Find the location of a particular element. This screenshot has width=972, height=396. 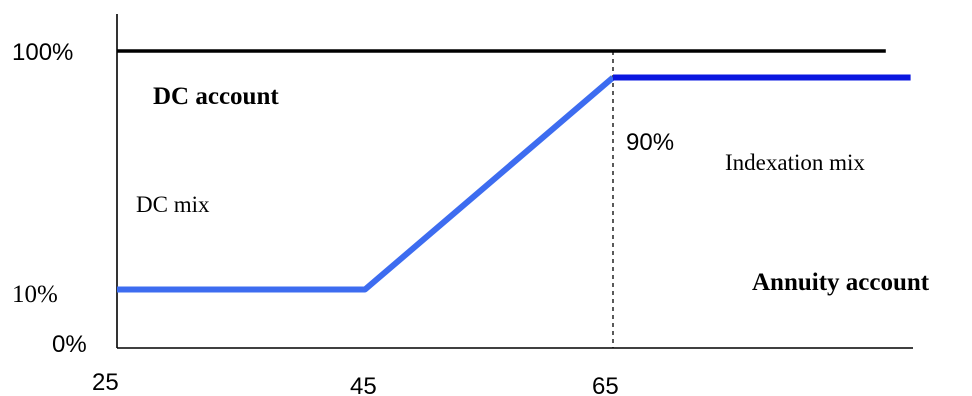

pct-90-label: 90% is located at coordinates (650, 142).